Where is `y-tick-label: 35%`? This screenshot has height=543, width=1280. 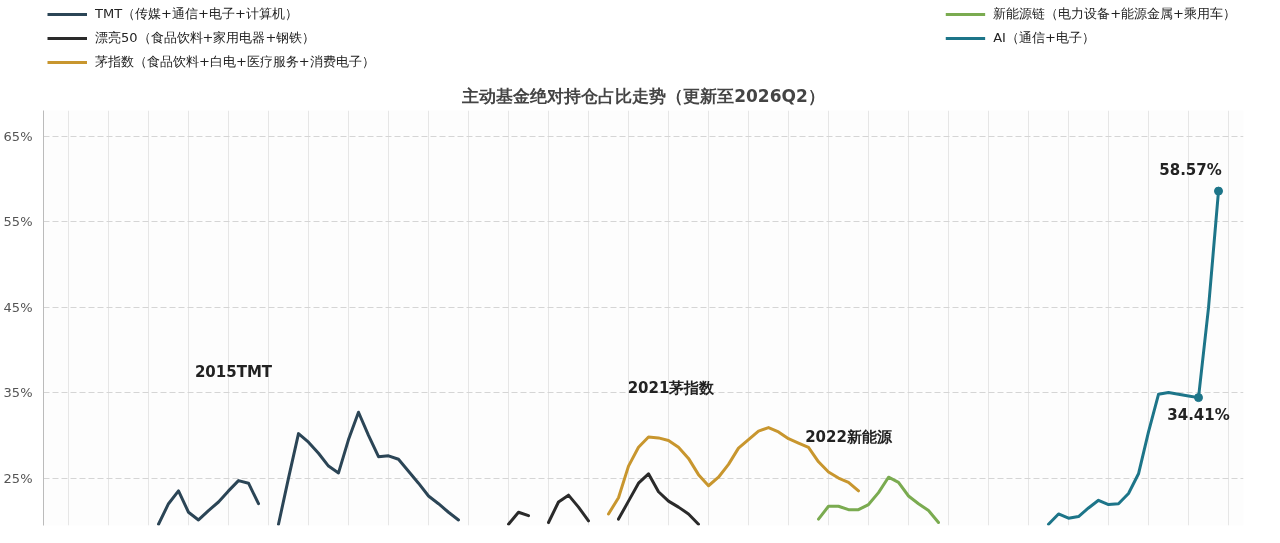 y-tick-label: 35% is located at coordinates (18, 393).